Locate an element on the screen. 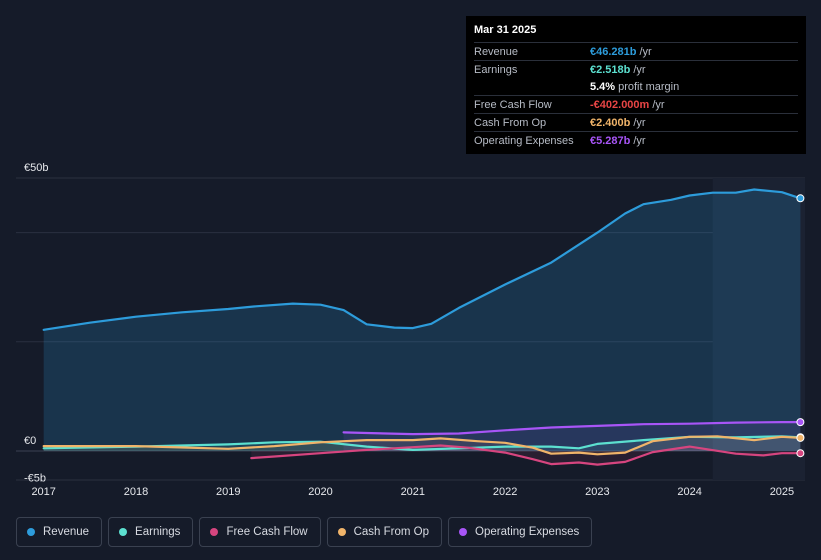  cash-from-op-area-fill is located at coordinates (422, 445).